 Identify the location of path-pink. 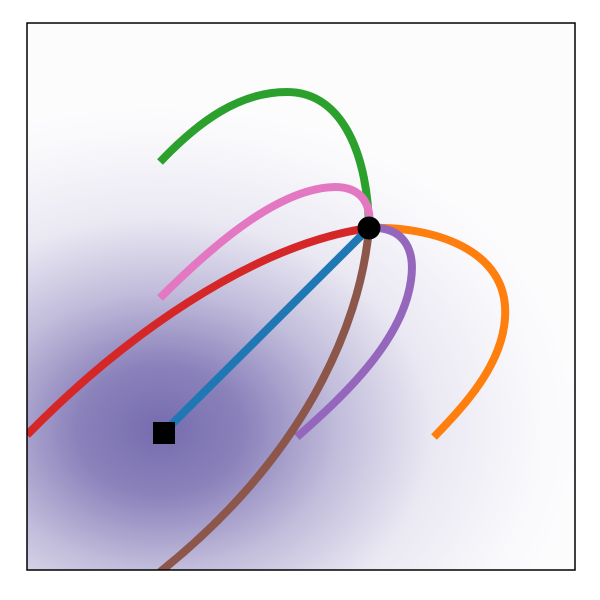
(265, 242).